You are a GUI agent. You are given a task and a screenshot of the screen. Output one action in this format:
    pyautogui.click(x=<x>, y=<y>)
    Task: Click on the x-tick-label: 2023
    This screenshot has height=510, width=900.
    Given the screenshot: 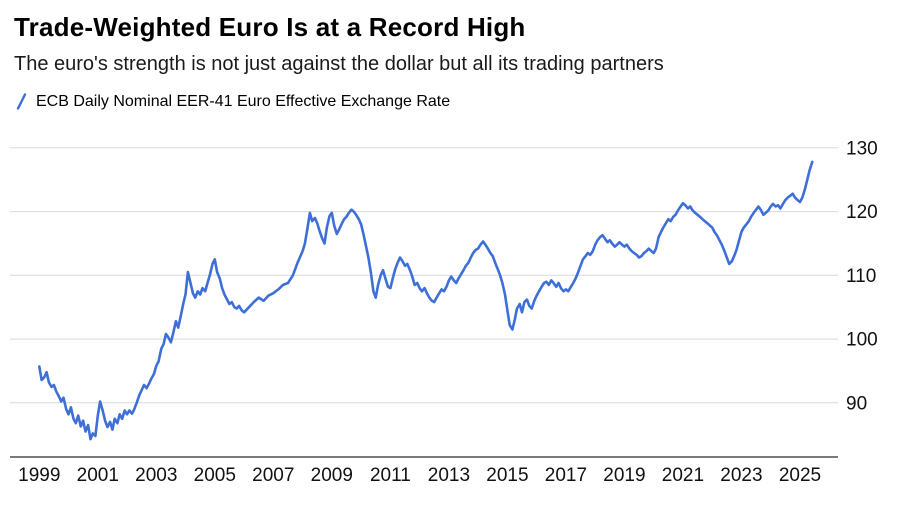 What is the action you would take?
    pyautogui.click(x=741, y=475)
    